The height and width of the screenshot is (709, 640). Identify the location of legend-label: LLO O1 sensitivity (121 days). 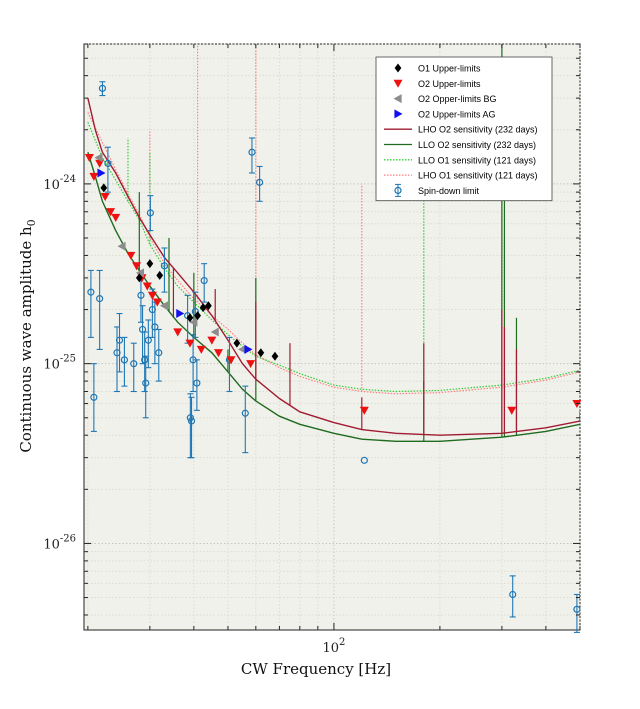
(477, 160).